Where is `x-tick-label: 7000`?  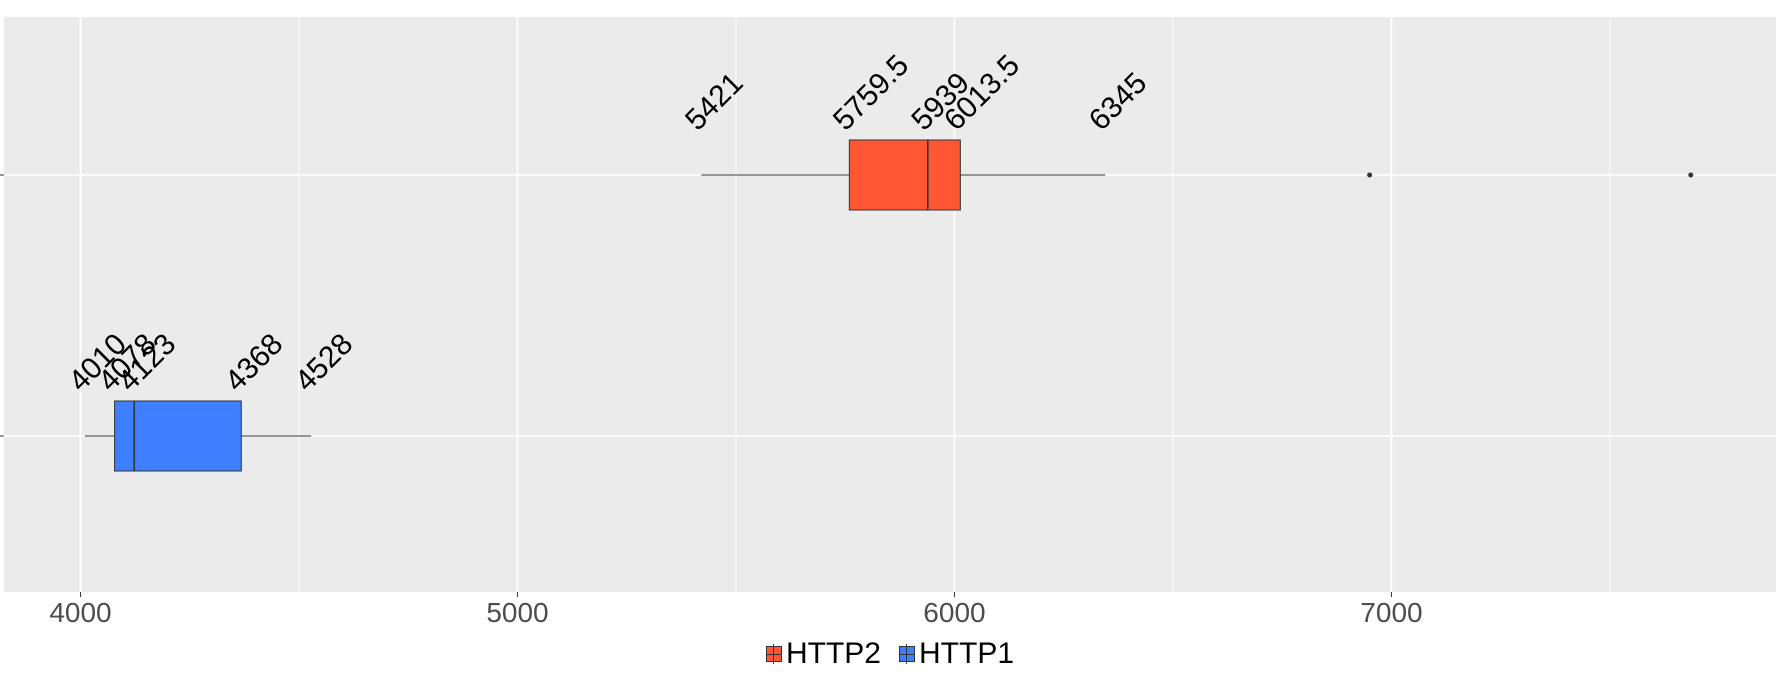
x-tick-label: 7000 is located at coordinates (1391, 612).